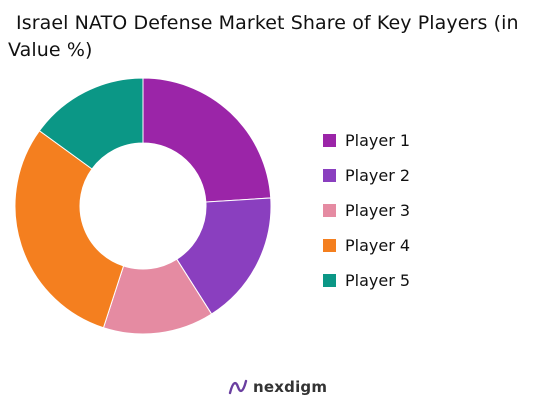  Describe the element at coordinates (50, 50) in the screenshot. I see `chart-title-line-2: Value %)` at that location.